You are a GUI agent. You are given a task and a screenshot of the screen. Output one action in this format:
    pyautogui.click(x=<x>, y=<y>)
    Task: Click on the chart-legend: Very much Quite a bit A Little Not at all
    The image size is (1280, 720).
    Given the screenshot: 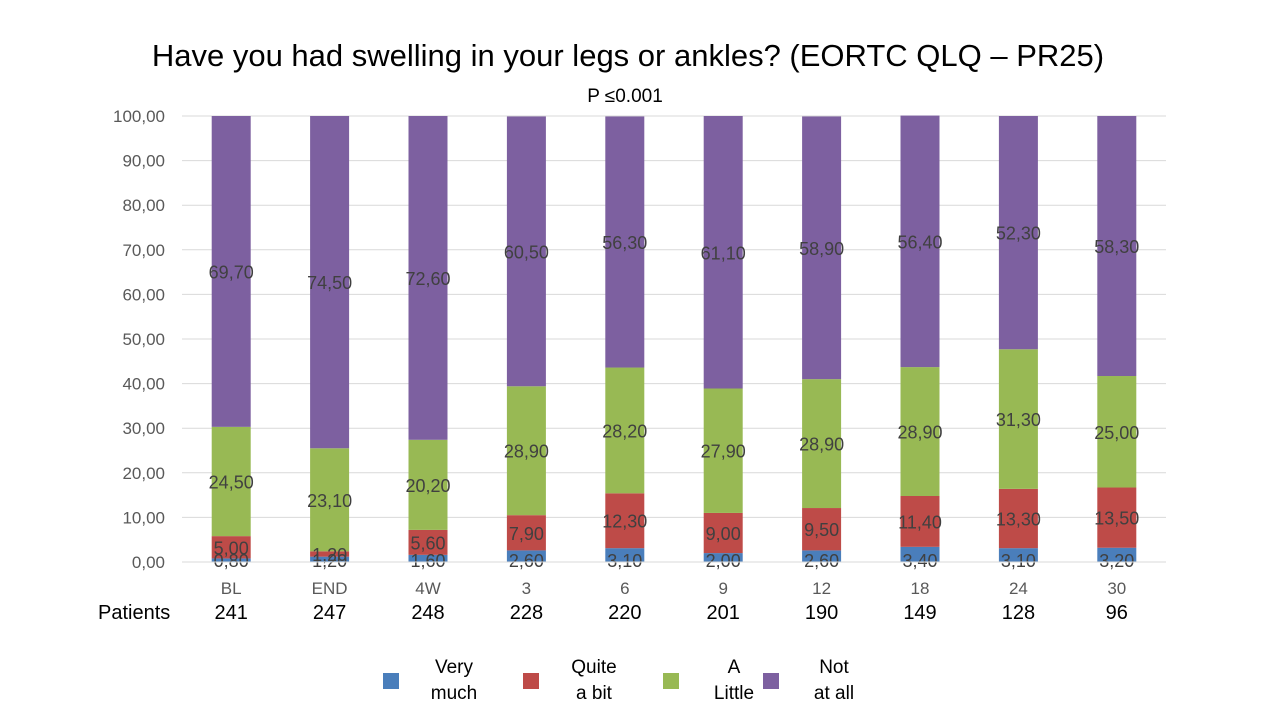 What is the action you would take?
    pyautogui.click(x=640, y=685)
    